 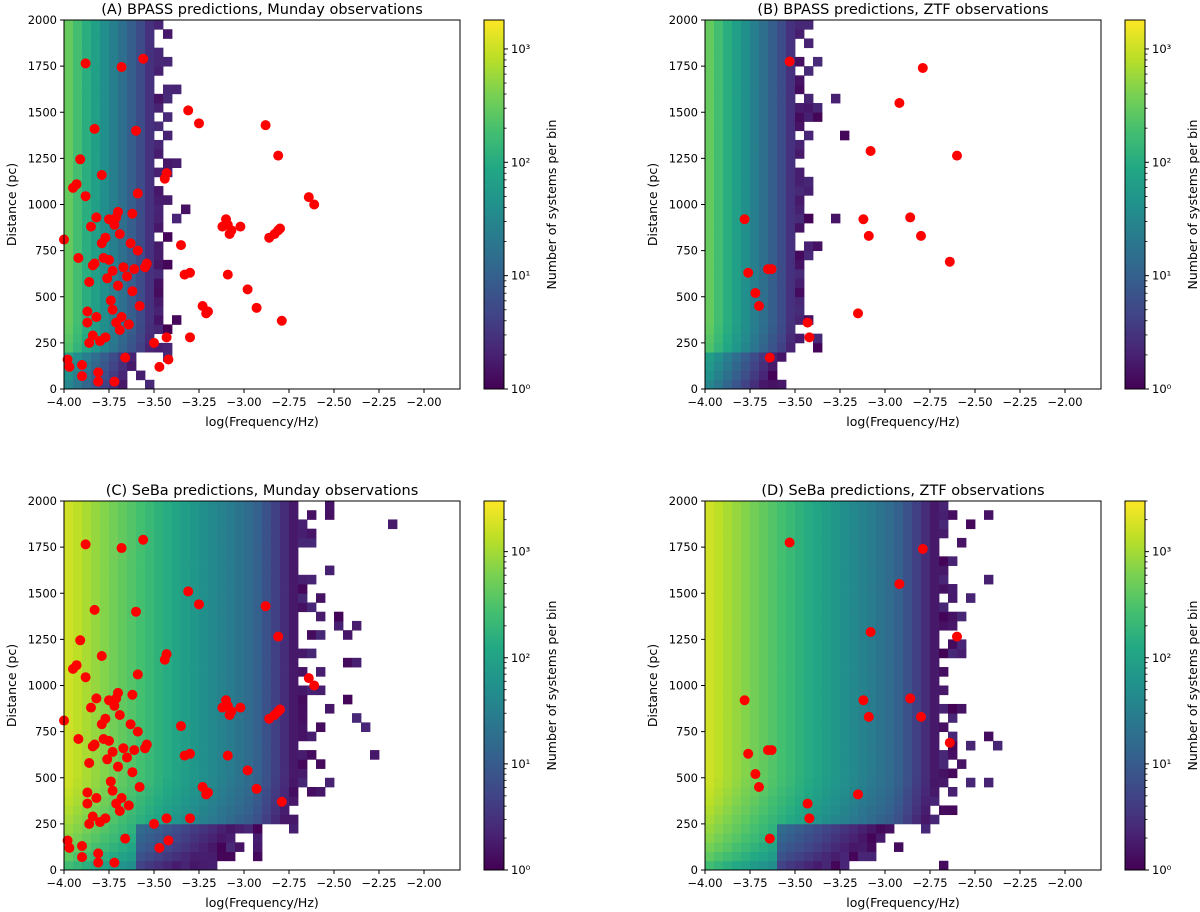 I want to click on x-tick-label: −2.25, so click(x=1019, y=402).